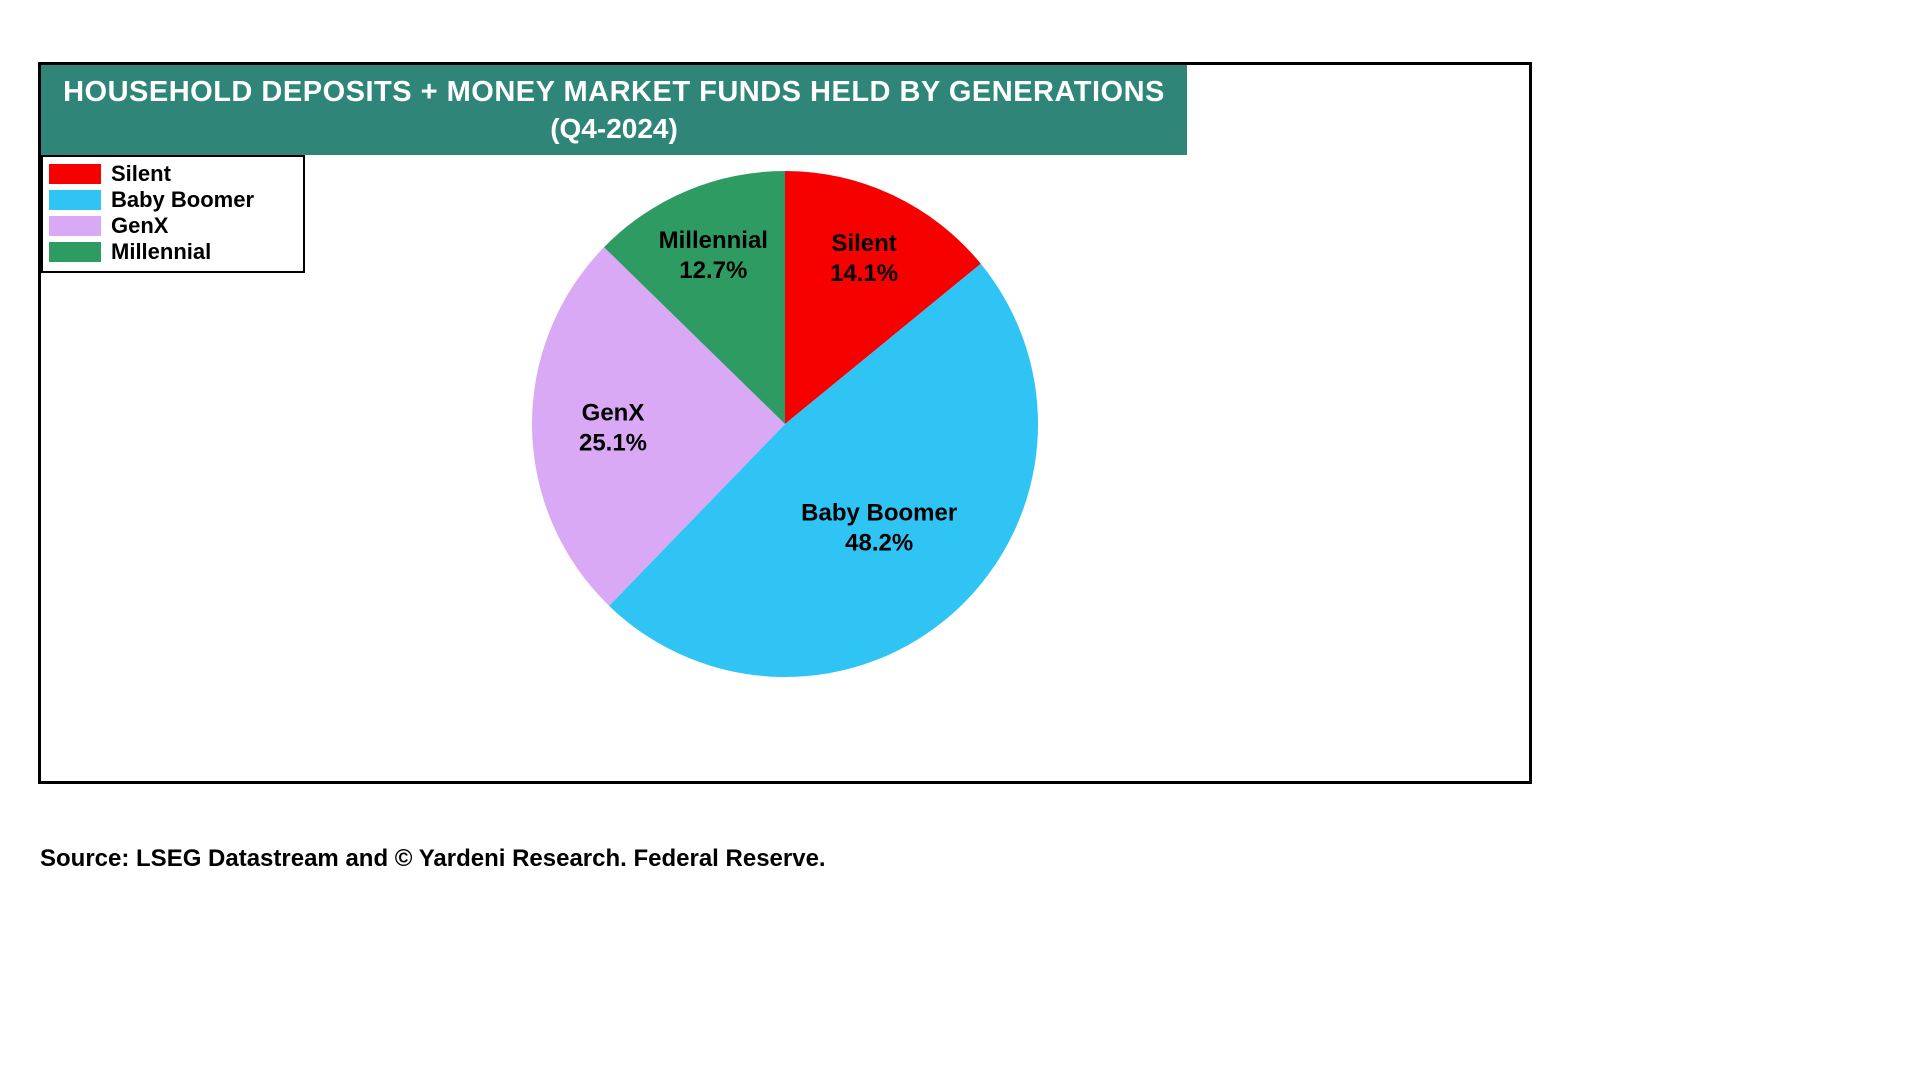  What do you see at coordinates (713, 240) in the screenshot?
I see `slice-label-name: Millennial` at bounding box center [713, 240].